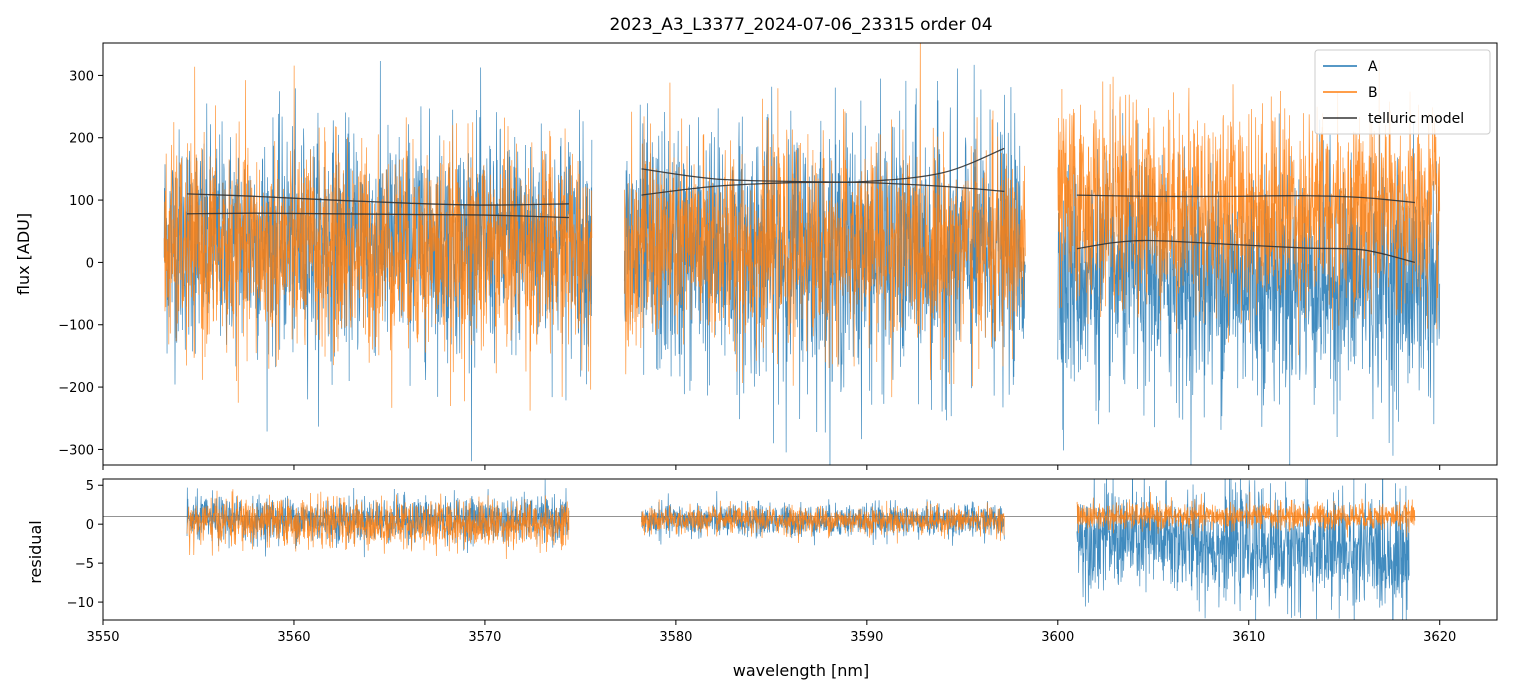 The image size is (1513, 696). Describe the element at coordinates (76, 450) in the screenshot. I see `main-y-tick-label: −300` at that location.